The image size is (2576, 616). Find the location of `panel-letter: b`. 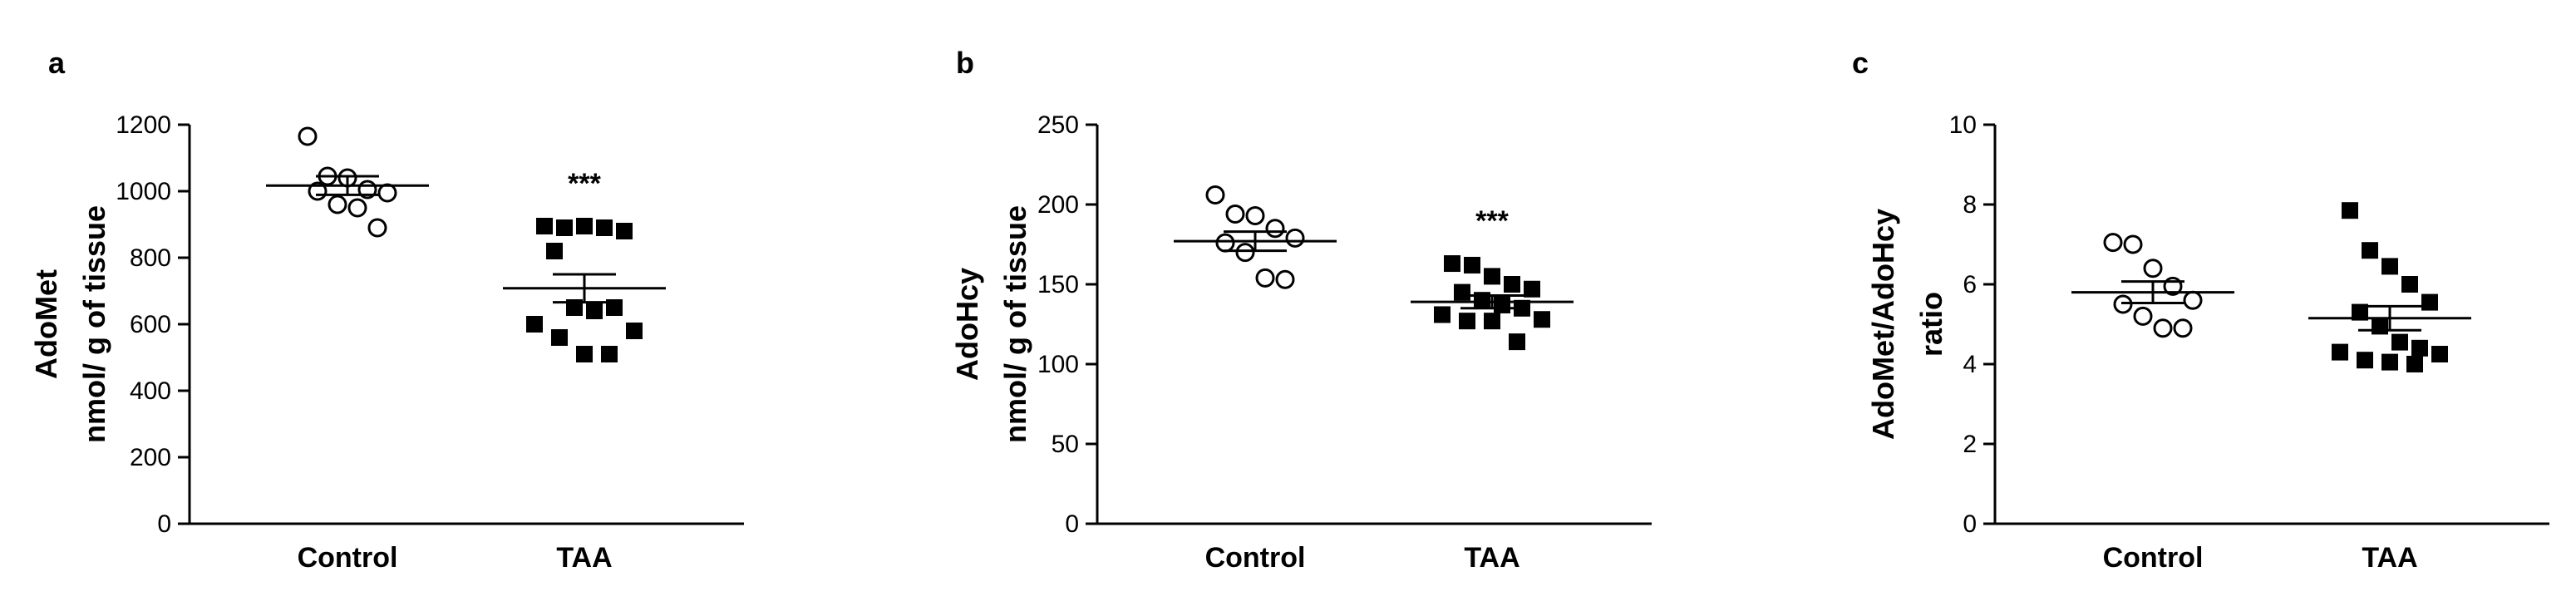

panel-letter: b is located at coordinates (965, 63).